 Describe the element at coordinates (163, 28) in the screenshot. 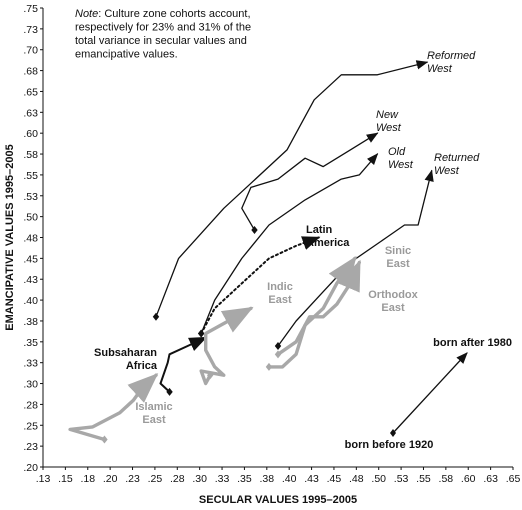

I see `note-line: respectively for 23% and 31% of the` at that location.